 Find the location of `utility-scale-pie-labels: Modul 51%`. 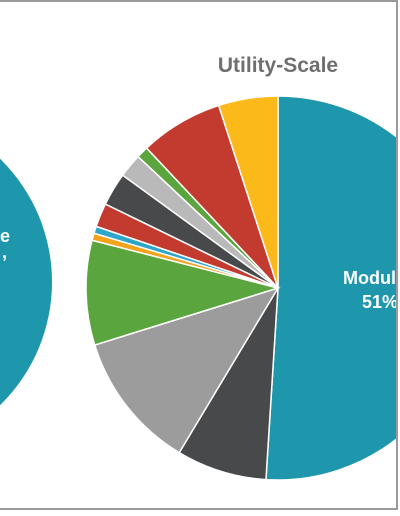

utility-scale-pie-labels: Modul 51% is located at coordinates (369, 290).